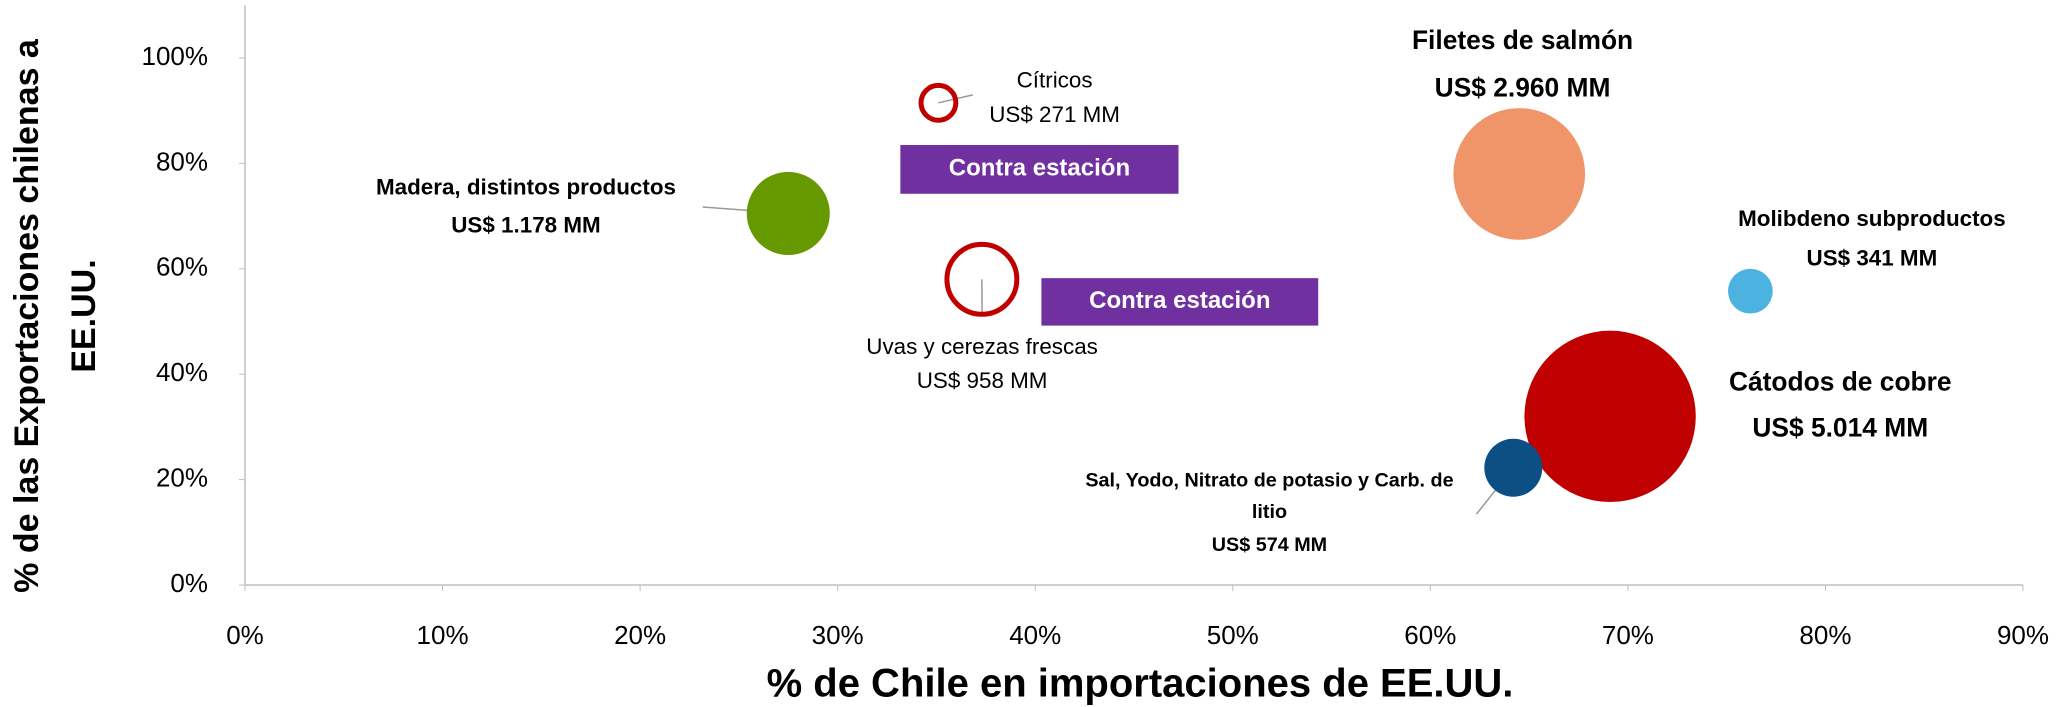  What do you see at coordinates (1140, 684) in the screenshot?
I see `x-axis-title: % de Chile en importaciones de EE.UU.` at bounding box center [1140, 684].